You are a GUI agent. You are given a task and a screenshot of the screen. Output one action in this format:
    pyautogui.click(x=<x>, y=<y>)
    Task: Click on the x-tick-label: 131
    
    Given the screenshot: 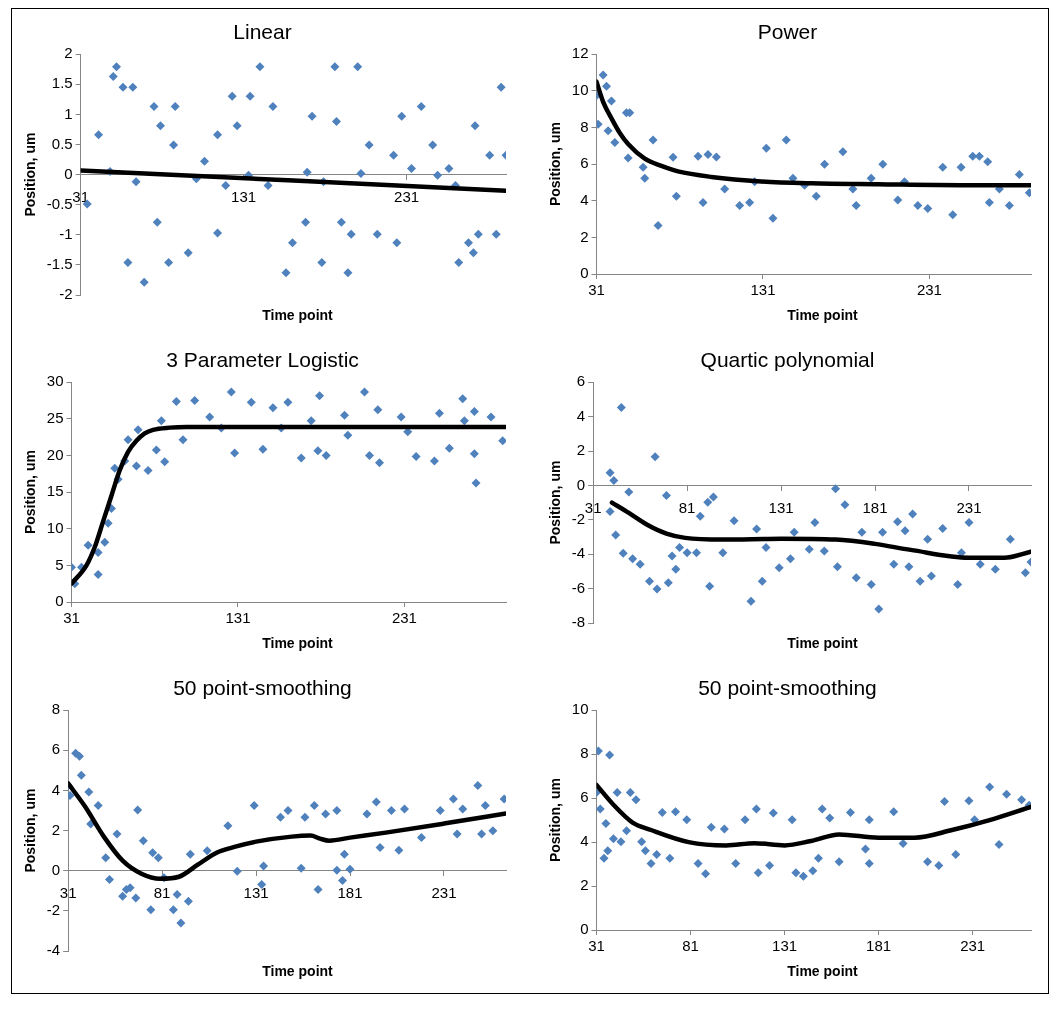 What is the action you would take?
    pyautogui.click(x=763, y=290)
    